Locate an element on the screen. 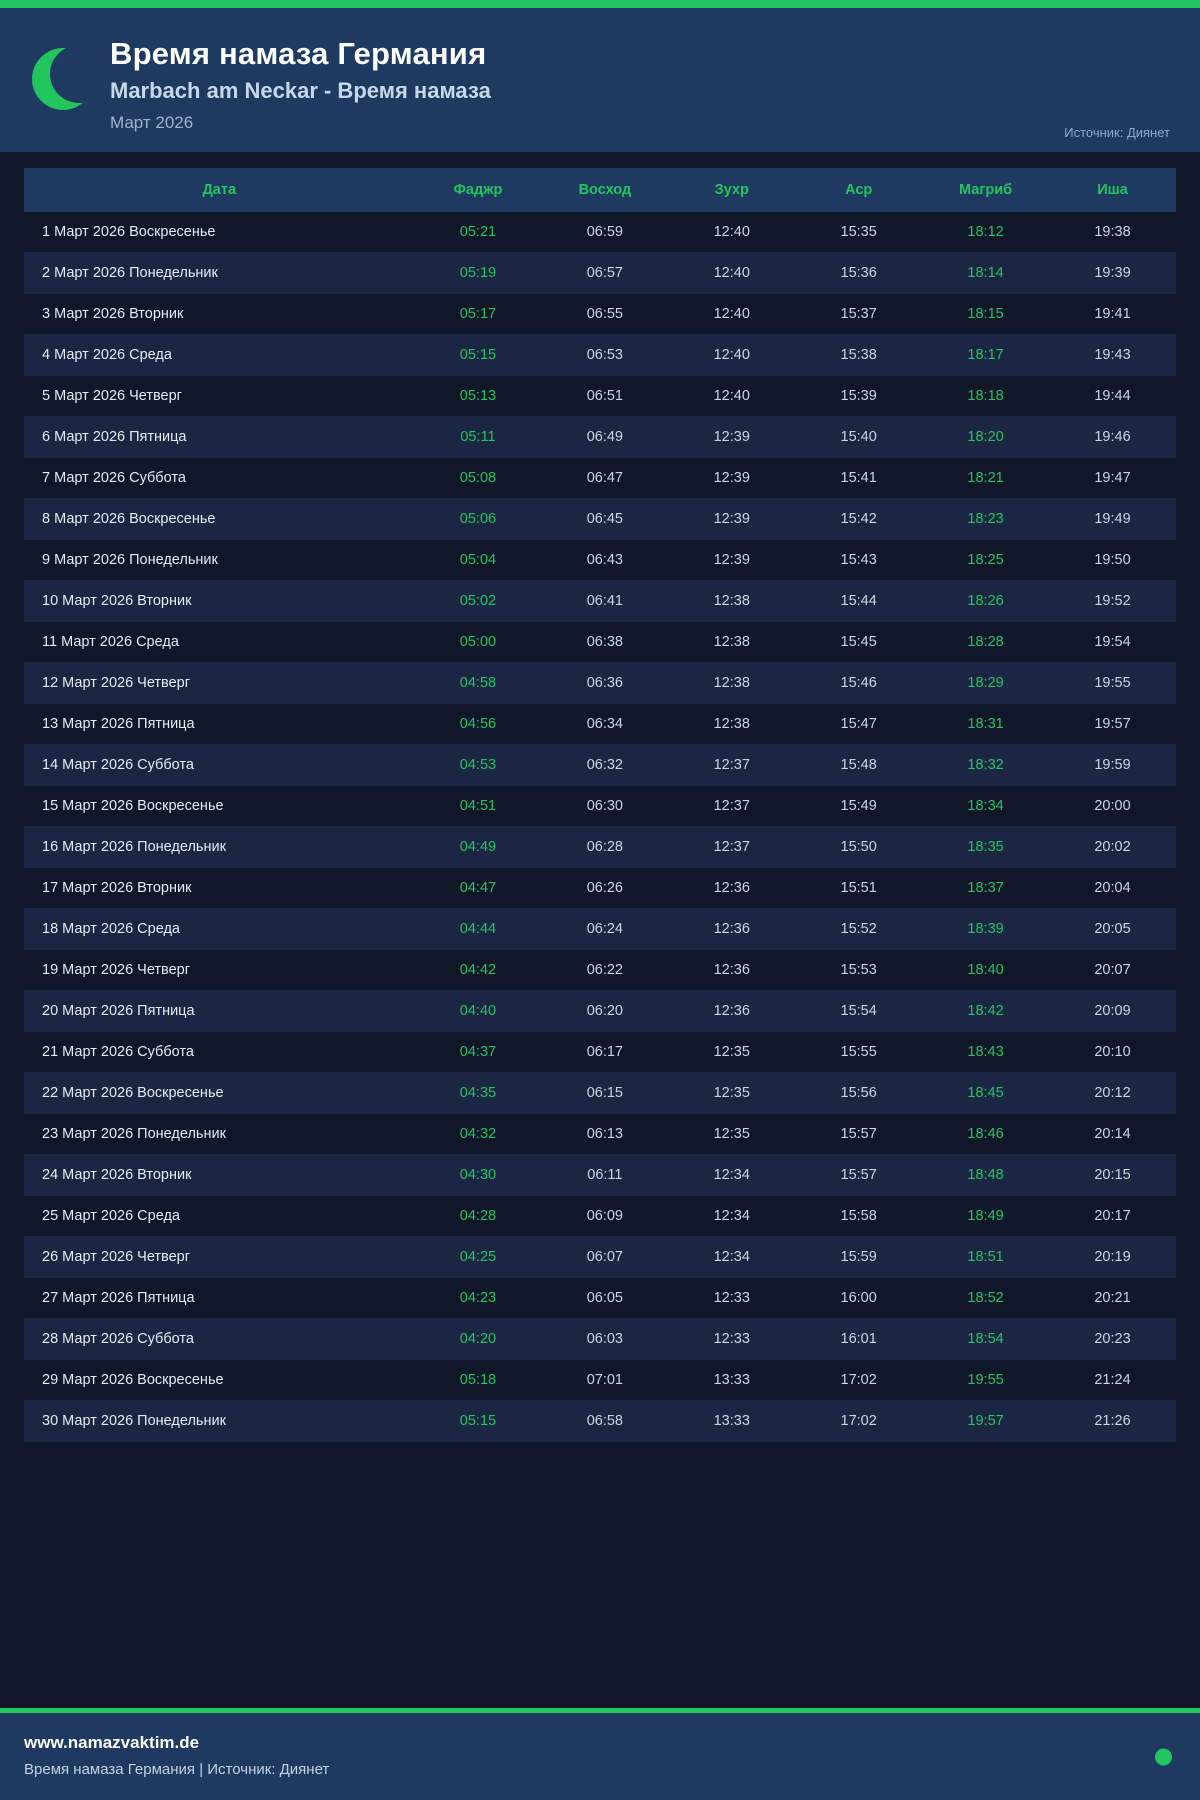  cell-sunrise: 06:05 is located at coordinates (605, 1298).